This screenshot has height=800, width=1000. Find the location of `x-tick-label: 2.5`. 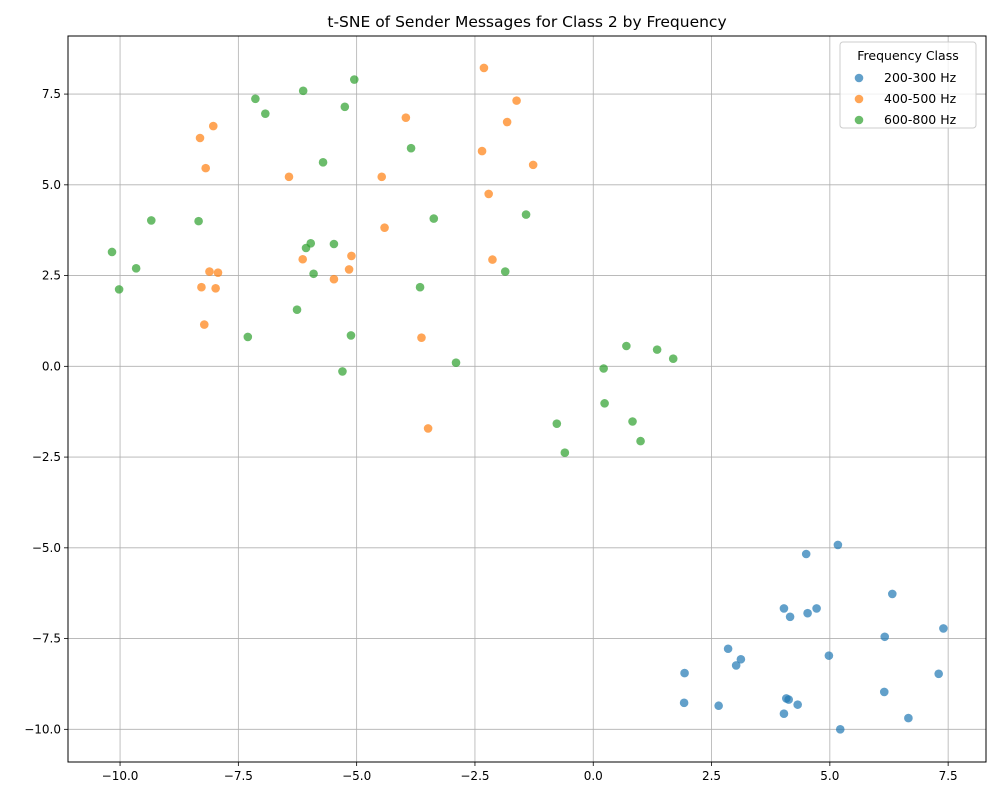

x-tick-label: 2.5 is located at coordinates (711, 776).